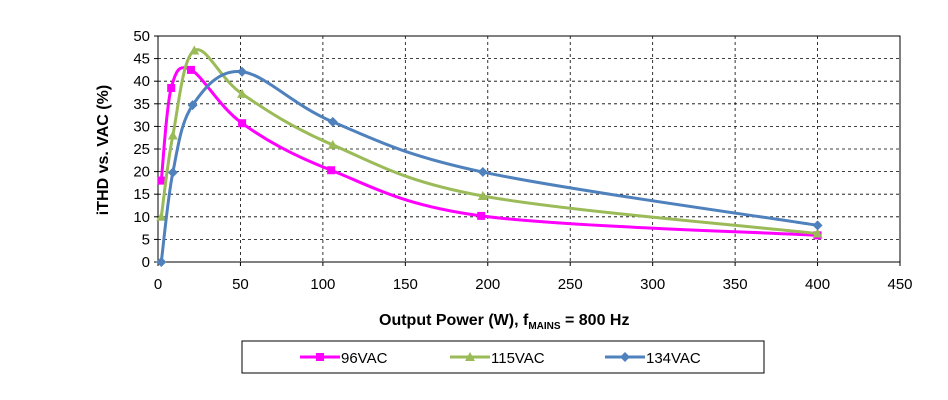 The image size is (948, 400). I want to click on legend-item-96VAC: 96VAC, so click(344, 358).